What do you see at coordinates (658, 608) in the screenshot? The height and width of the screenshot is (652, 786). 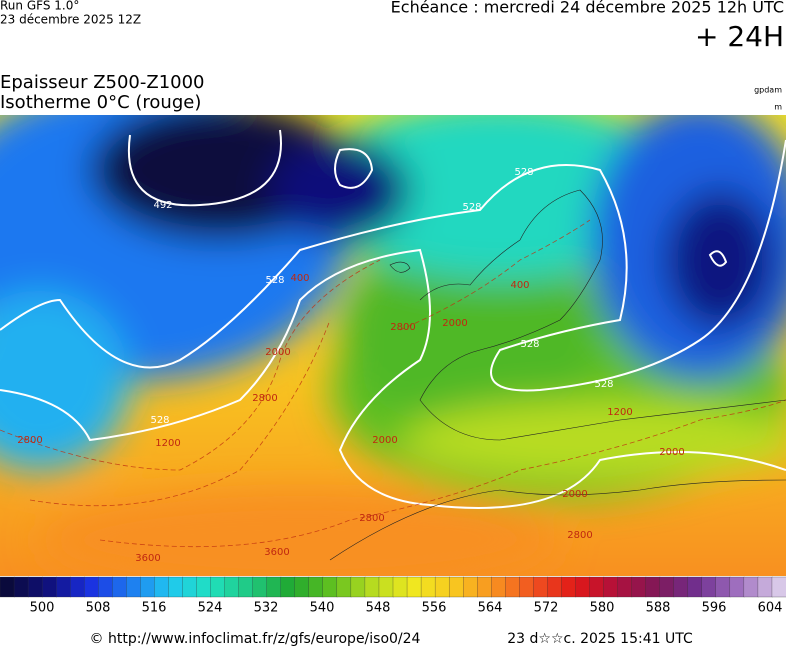 I see `colorbar-label: 588` at bounding box center [658, 608].